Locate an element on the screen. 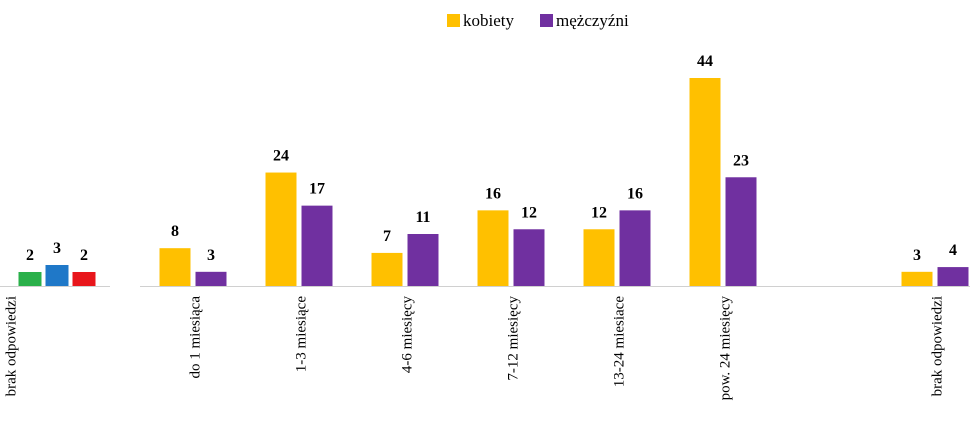  x-tick-label: 7-12 miesięcy is located at coordinates (513, 338).